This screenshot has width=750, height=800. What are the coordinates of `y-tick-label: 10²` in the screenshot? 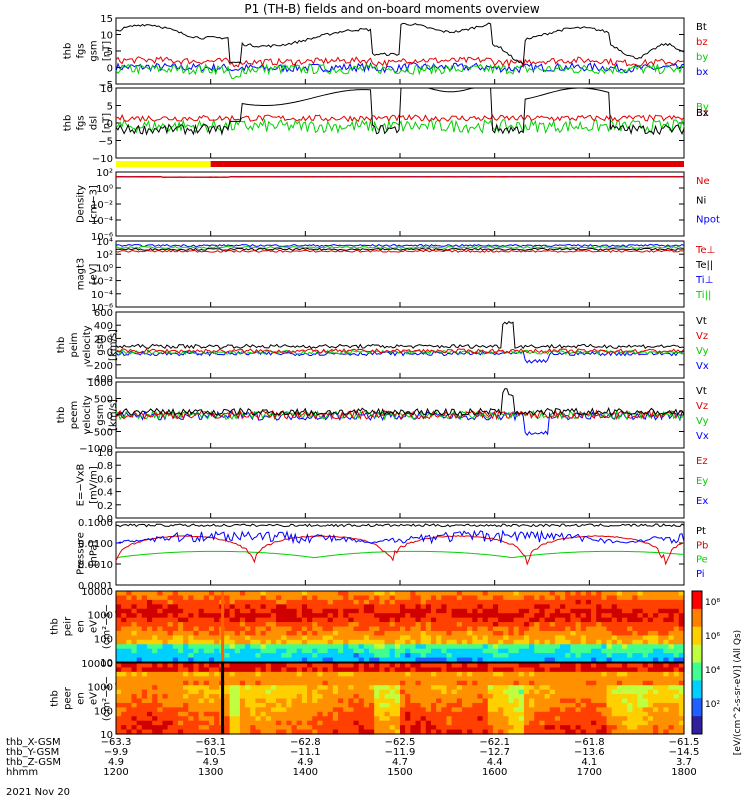 It's located at (104, 173).